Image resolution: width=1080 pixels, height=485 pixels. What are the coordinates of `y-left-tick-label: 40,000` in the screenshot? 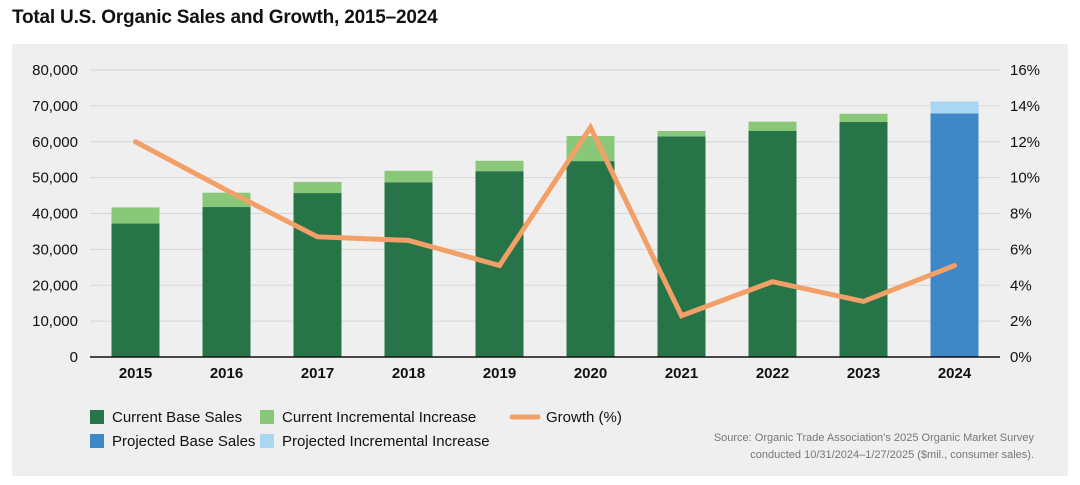 It's located at (55, 214).